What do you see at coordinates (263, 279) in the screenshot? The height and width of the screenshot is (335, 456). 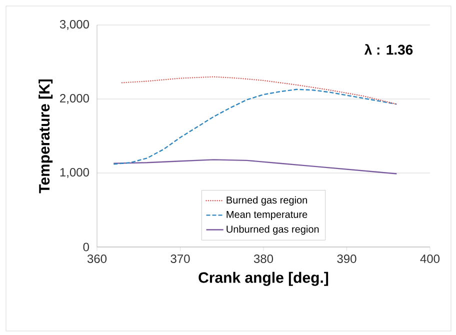 I see `x-axis-title: Crank angle [deg.]` at bounding box center [263, 279].